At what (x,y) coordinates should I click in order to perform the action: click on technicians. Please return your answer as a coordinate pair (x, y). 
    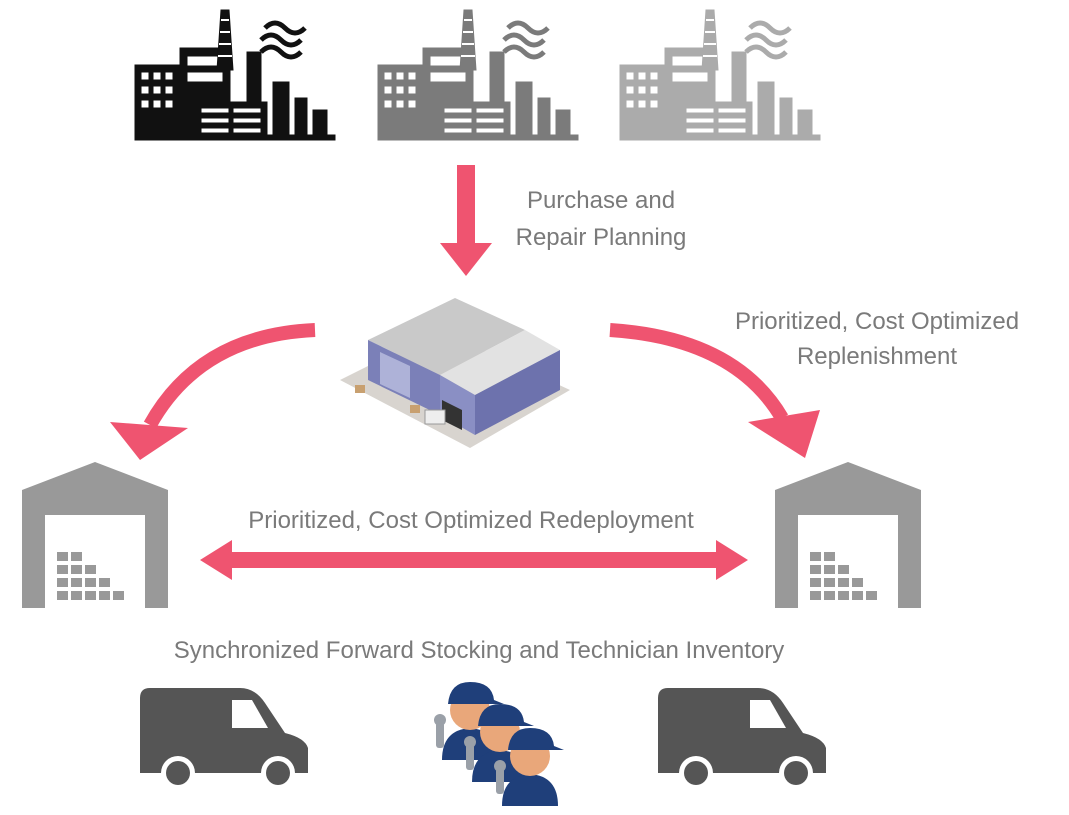
    Looking at the image, I should click on (499, 744).